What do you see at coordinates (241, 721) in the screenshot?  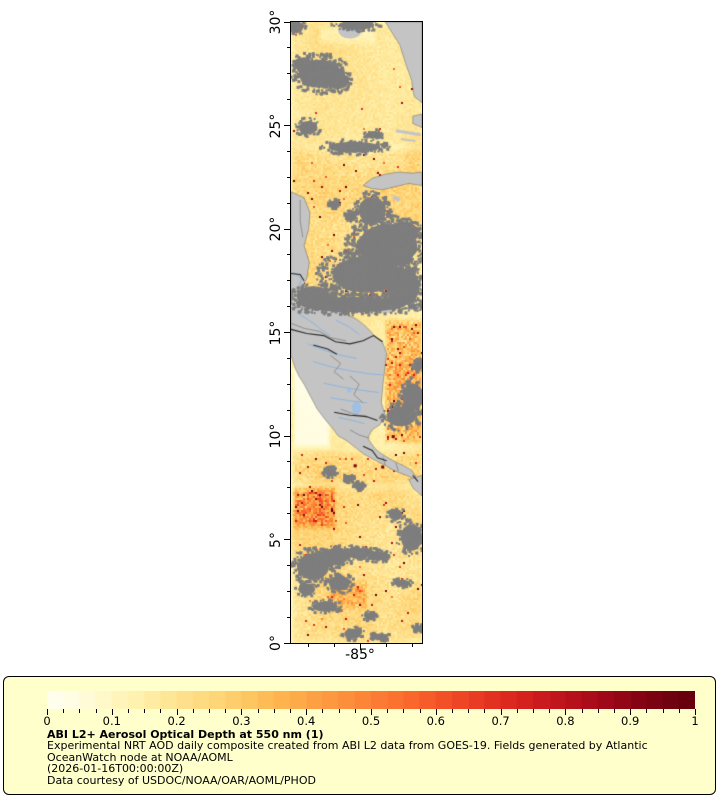 I see `colorbar-tick-label: 0.3` at bounding box center [241, 721].